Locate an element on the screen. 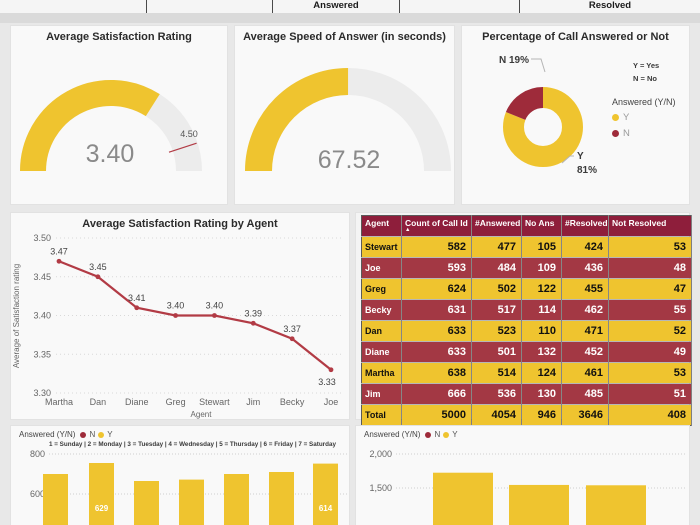 This screenshot has width=700, height=525. value-cell: 593 is located at coordinates (436, 268).